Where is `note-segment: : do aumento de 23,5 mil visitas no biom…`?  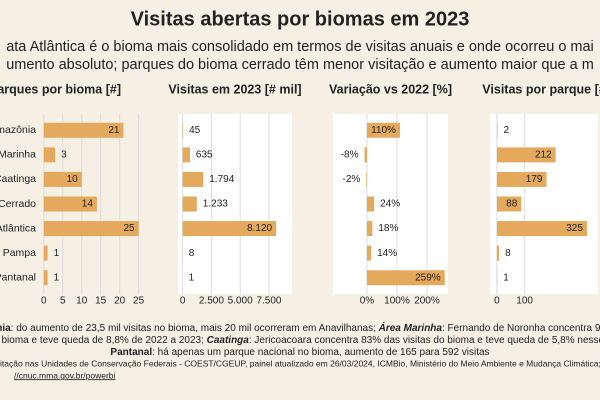
note-segment: : do aumento de 23,5 mil visitas no biom… is located at coordinates (195, 328).